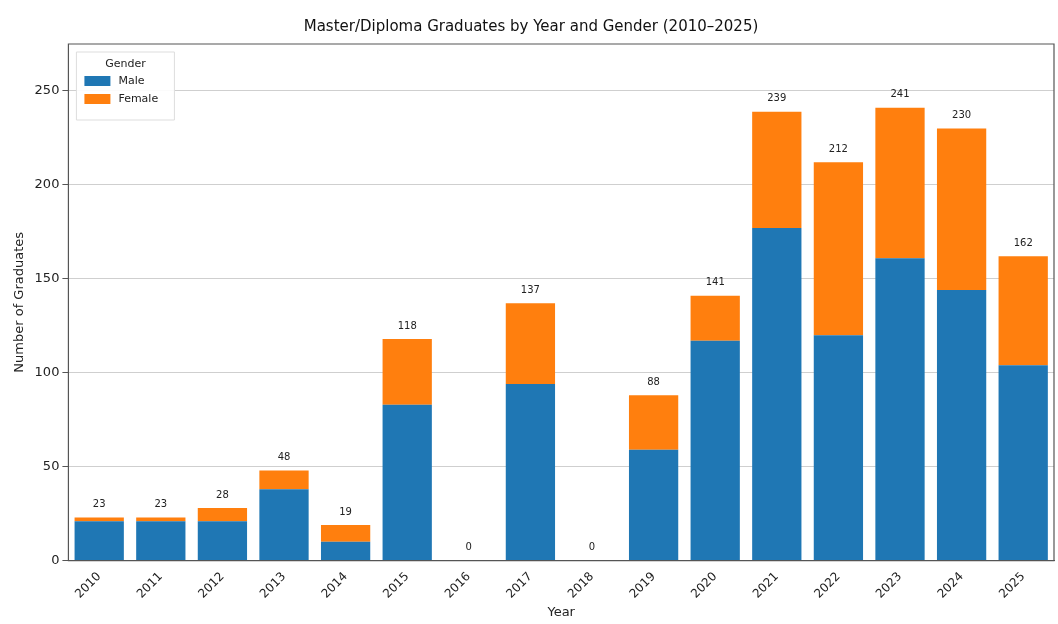 This screenshot has height=624, width=1058. What do you see at coordinates (715, 282) in the screenshot?
I see `total-label: 141` at bounding box center [715, 282].